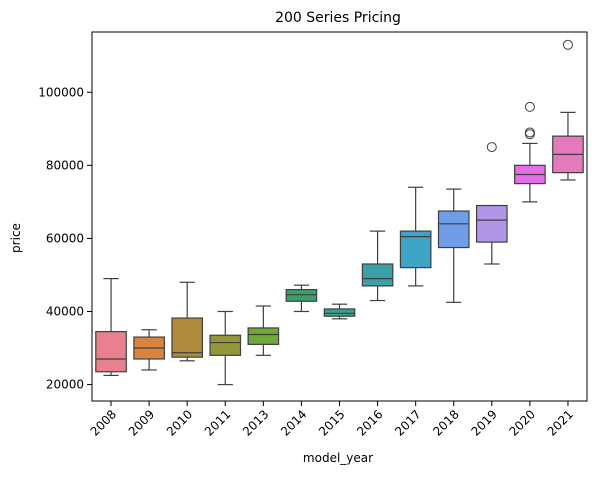  Describe the element at coordinates (16, 238) in the screenshot. I see `y-axis-label: price` at that location.